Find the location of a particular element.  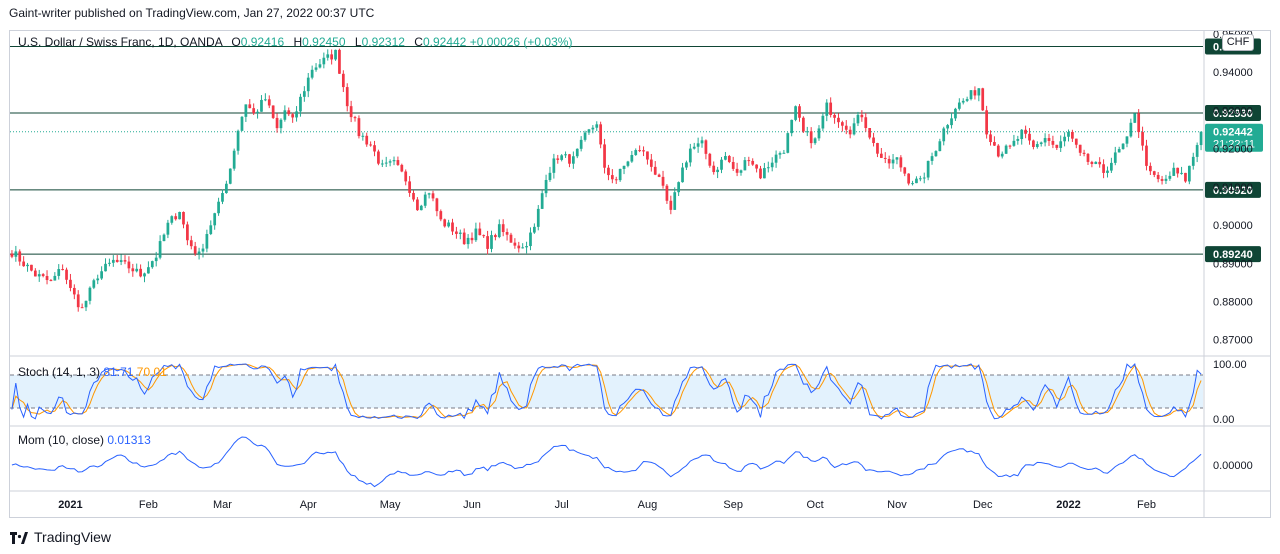

time-tick-label: 2021 is located at coordinates (70, 505).